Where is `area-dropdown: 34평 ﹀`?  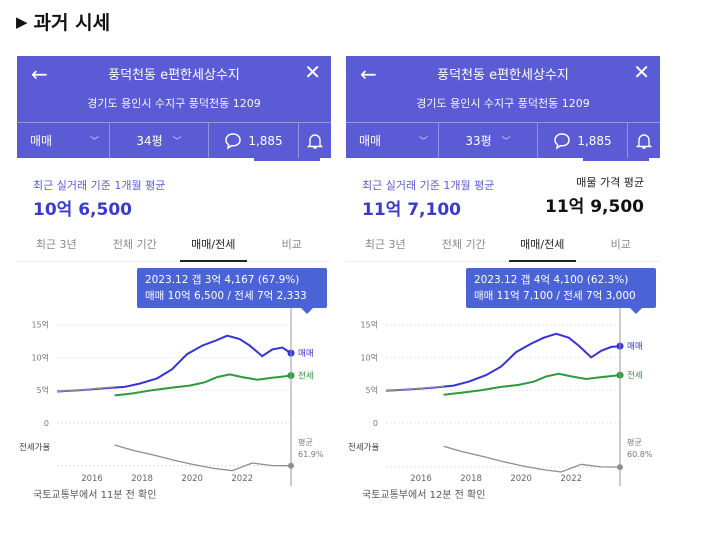
area-dropdown: 34평 ﹀ is located at coordinates (159, 140).